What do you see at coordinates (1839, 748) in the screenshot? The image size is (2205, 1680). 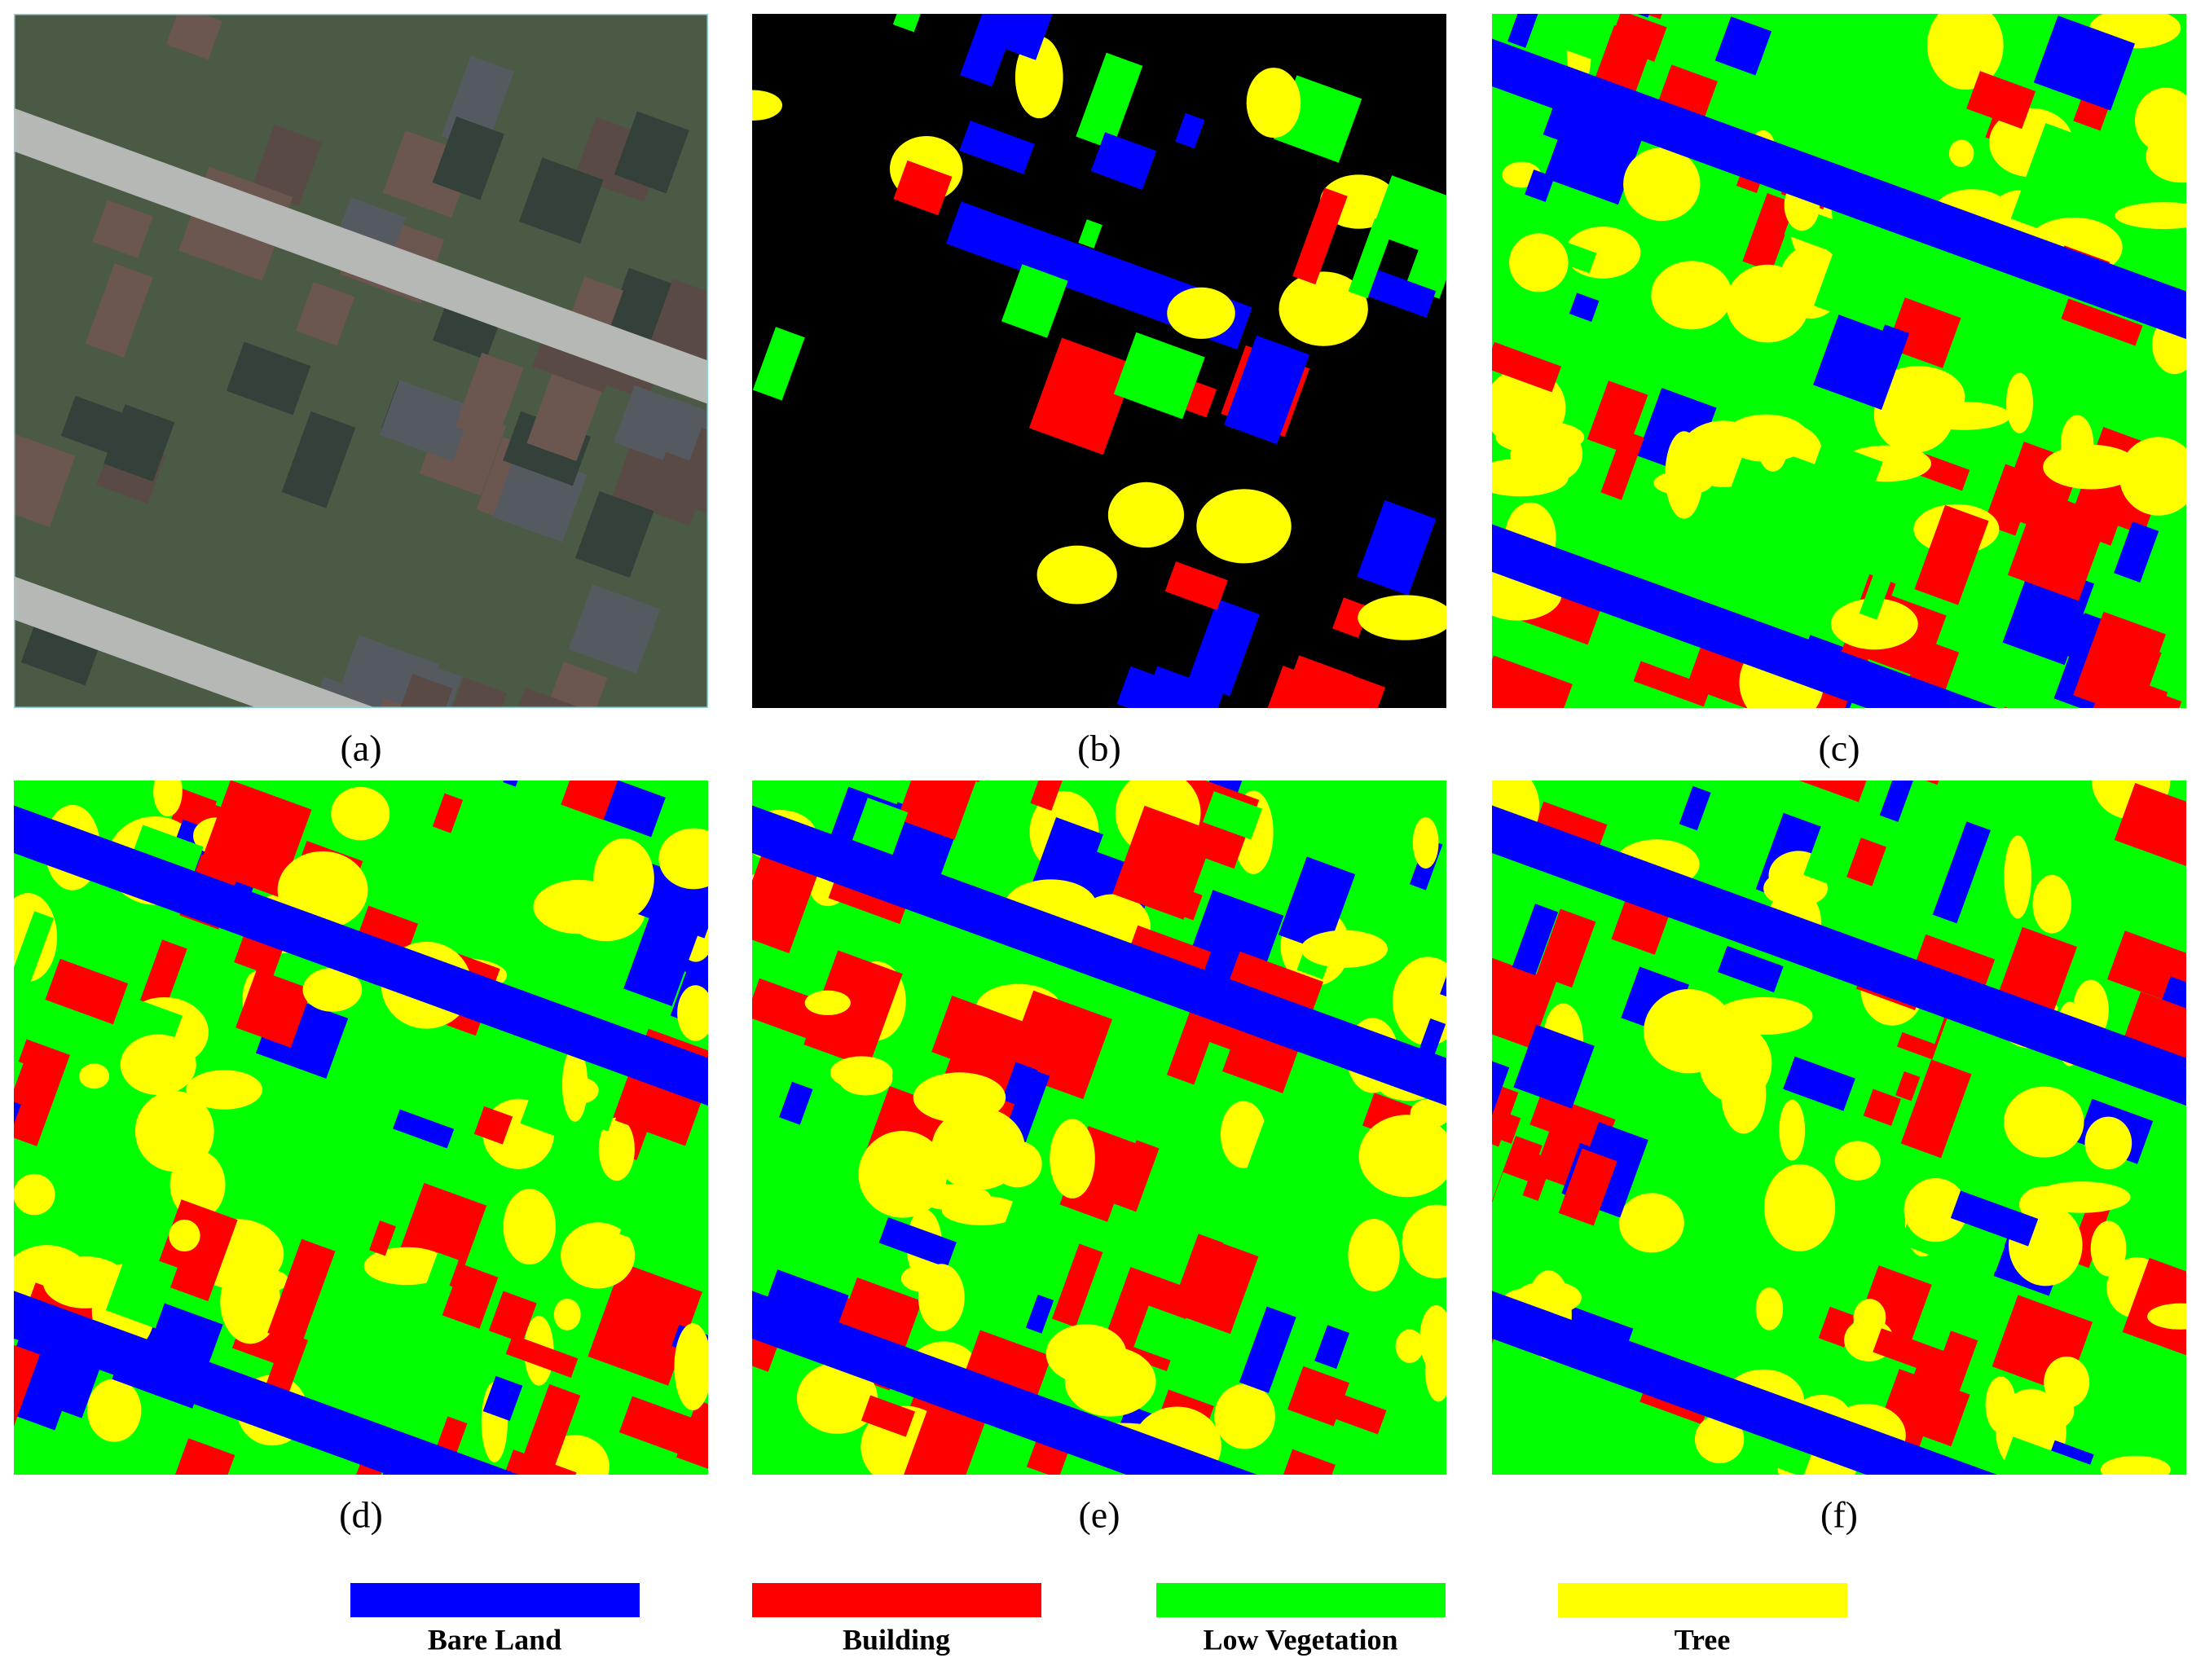 I see `panel-caption: (c)` at bounding box center [1839, 748].